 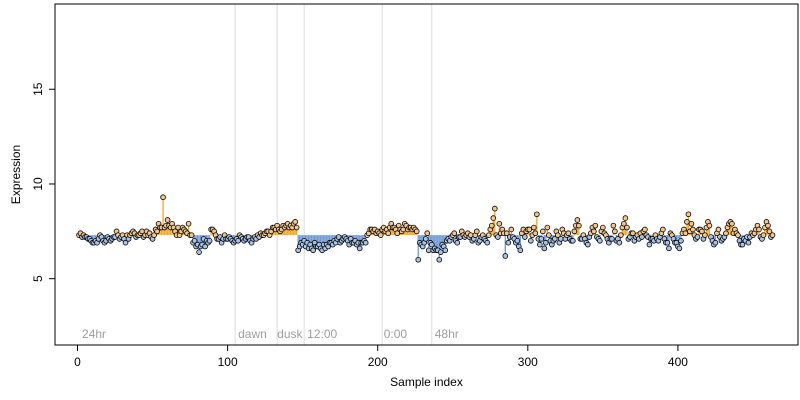 I want to click on y-tick-label-0: 5, so click(x=38, y=278).